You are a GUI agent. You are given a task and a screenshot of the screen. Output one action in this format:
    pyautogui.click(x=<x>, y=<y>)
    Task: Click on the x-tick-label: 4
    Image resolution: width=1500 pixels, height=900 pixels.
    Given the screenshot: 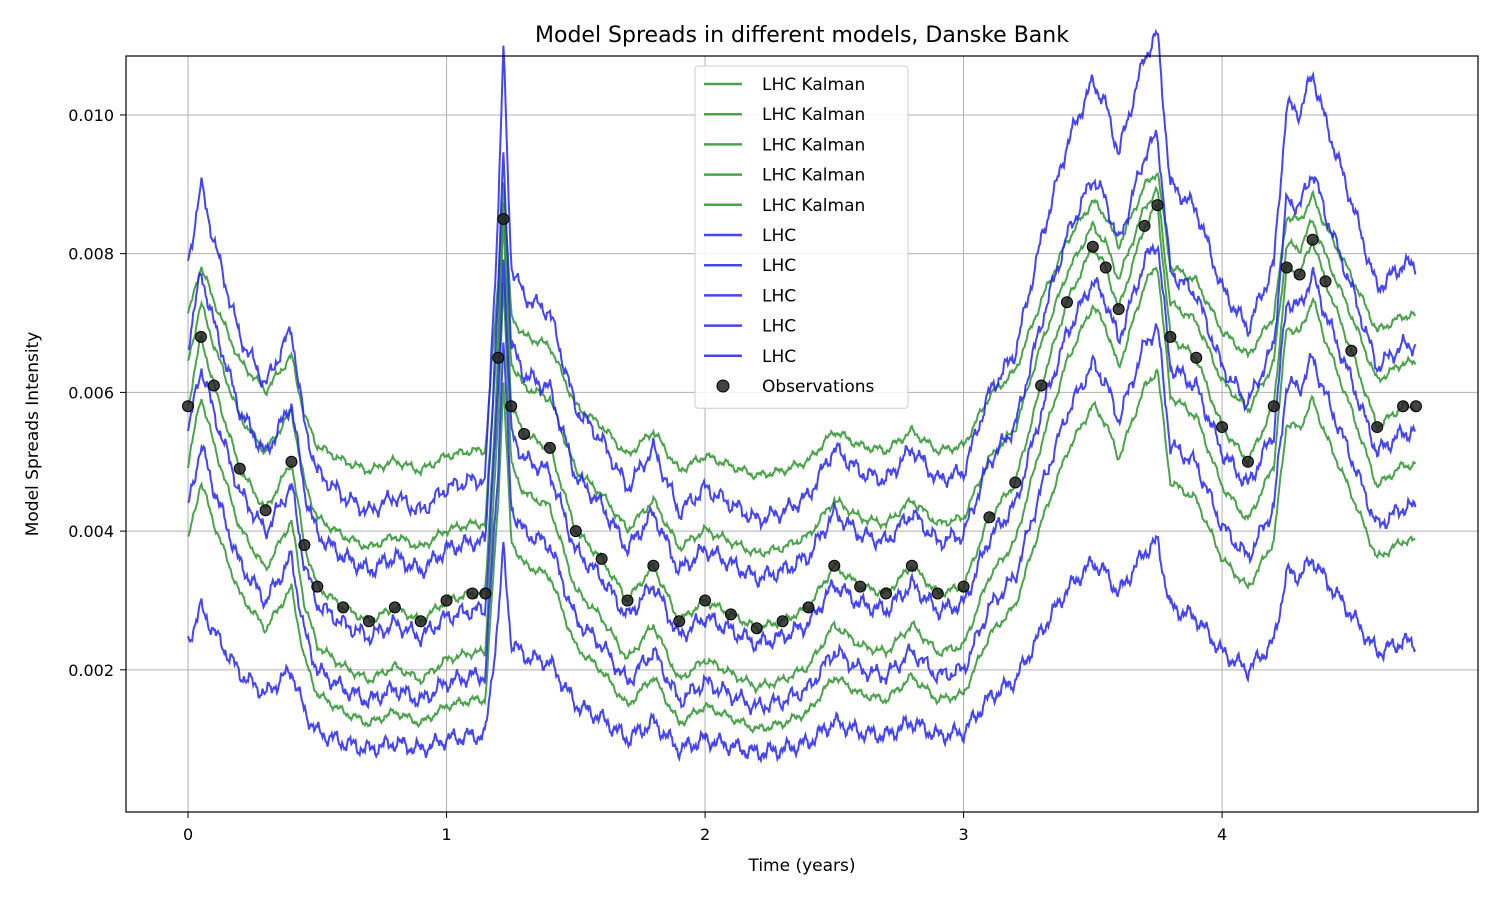 What is the action you would take?
    pyautogui.click(x=1222, y=834)
    